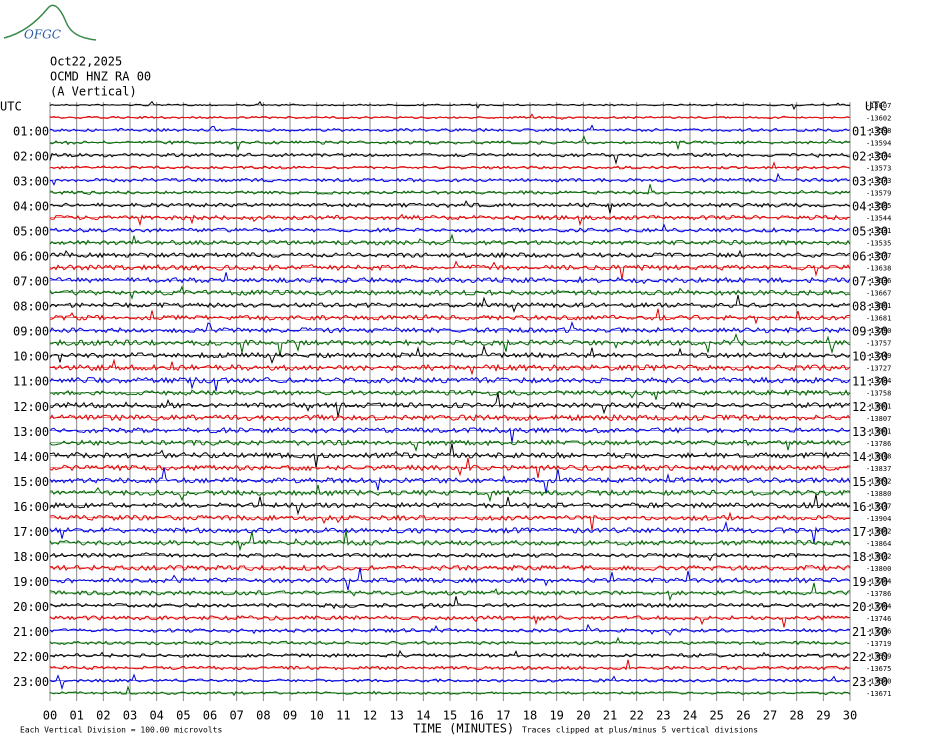  What do you see at coordinates (878, 269) in the screenshot?
I see `row-offset: -13638` at bounding box center [878, 269].